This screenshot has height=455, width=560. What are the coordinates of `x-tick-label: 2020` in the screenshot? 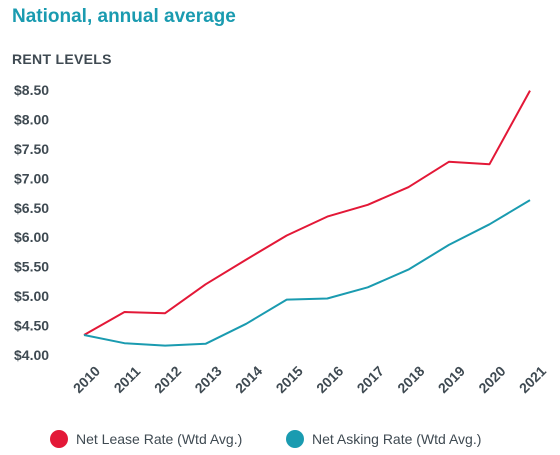 It's located at (491, 379).